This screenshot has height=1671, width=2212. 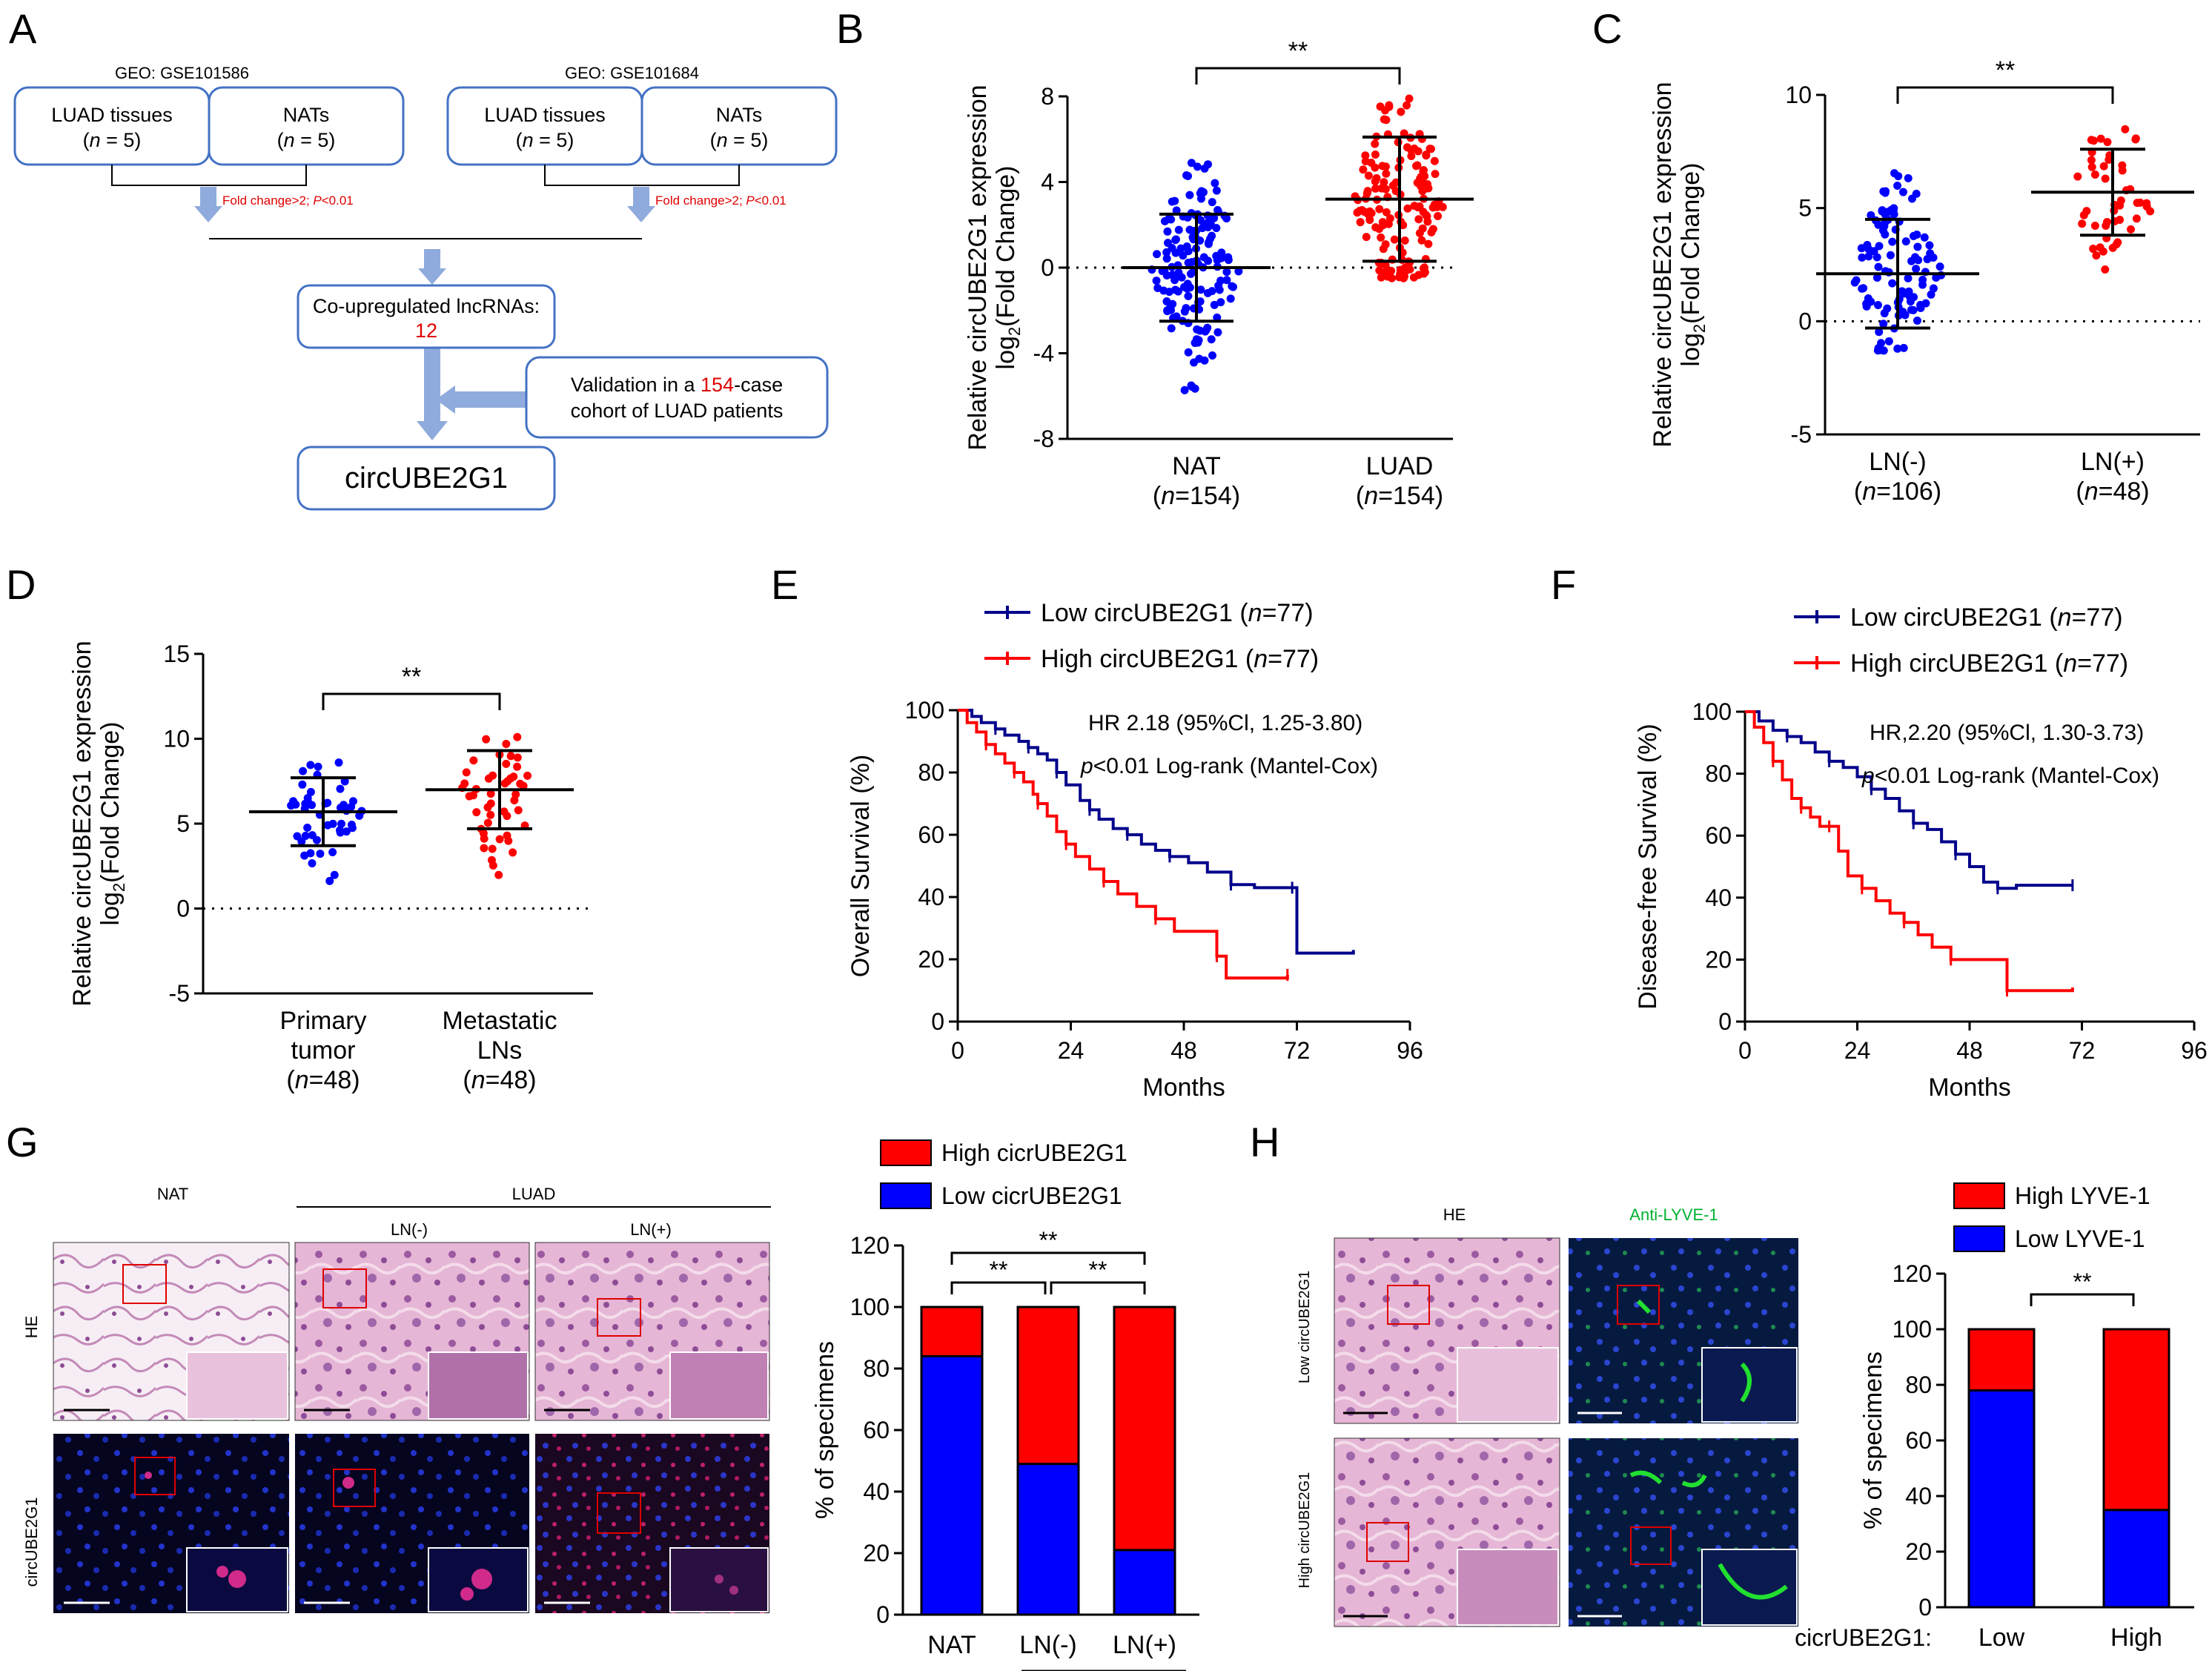 What do you see at coordinates (500, 1021) in the screenshot?
I see `group-label: Metastatic` at bounding box center [500, 1021].